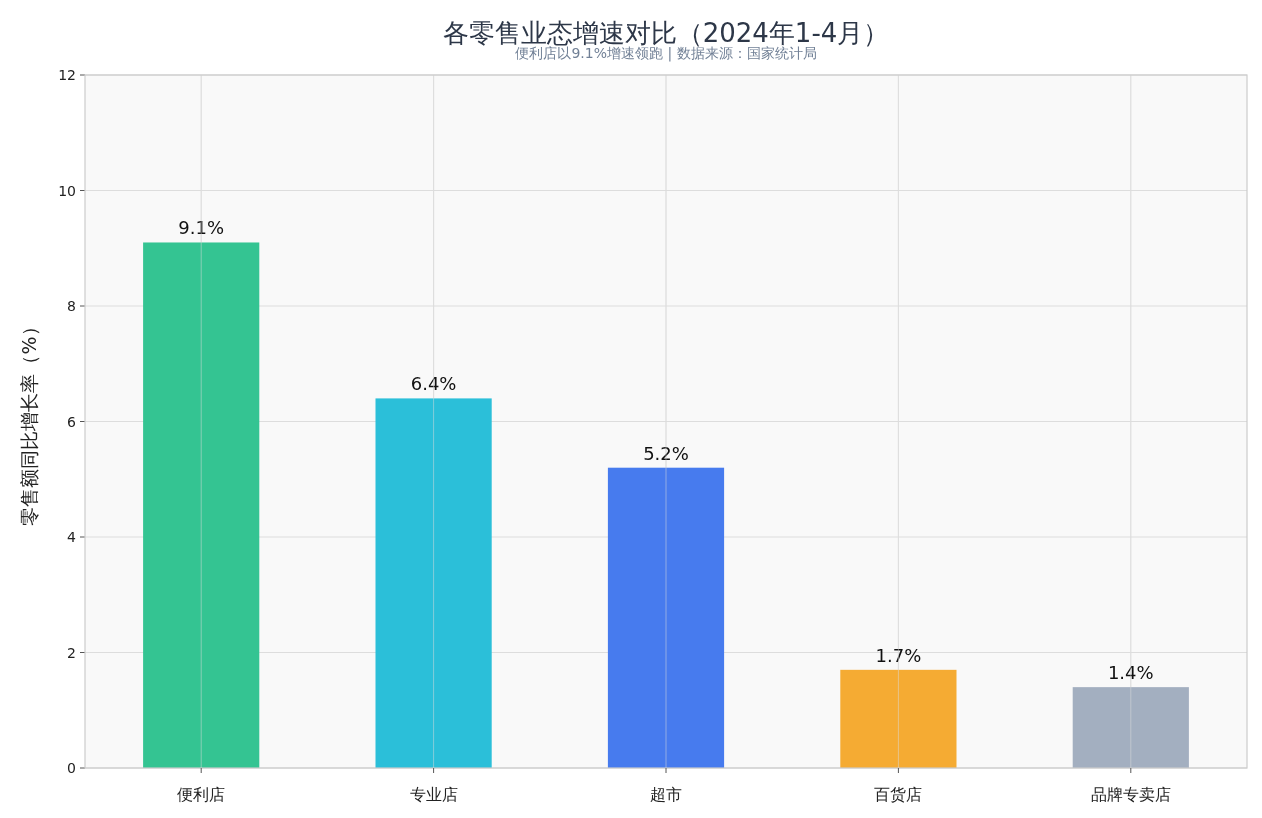 The height and width of the screenshot is (818, 1262). I want to click on y-tick-label: 6, so click(72, 421).